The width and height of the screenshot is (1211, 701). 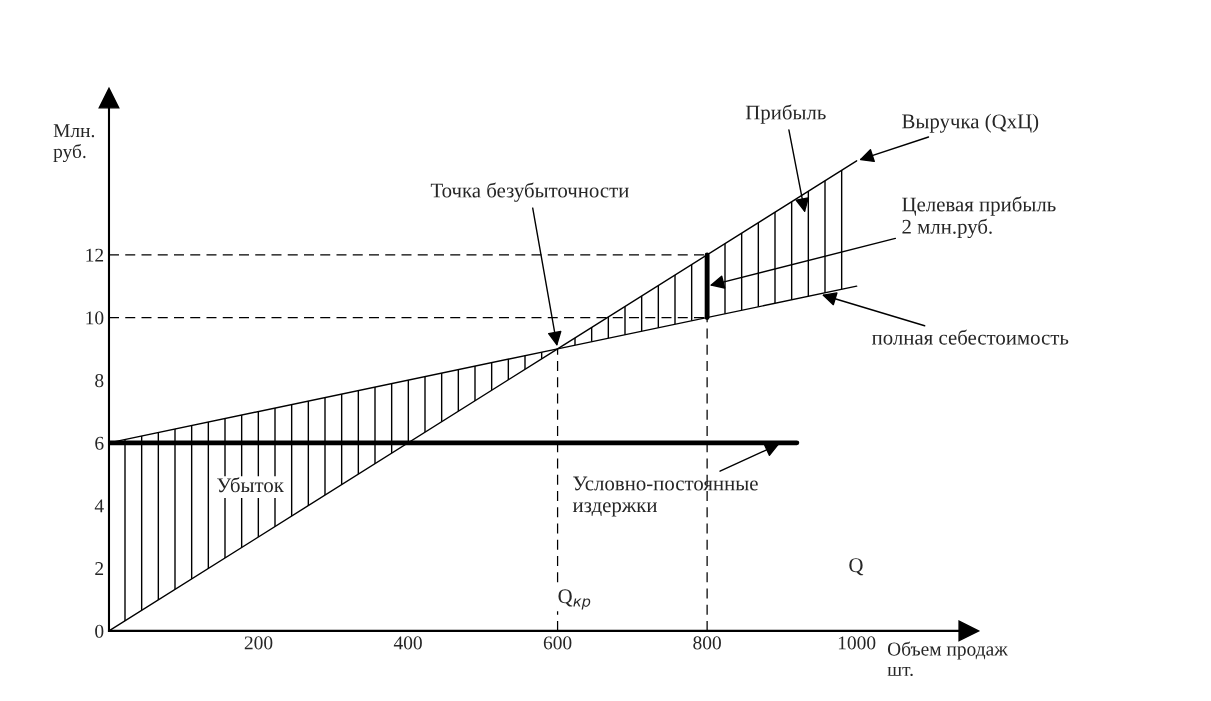 What do you see at coordinates (99, 381) in the screenshot?
I see `y-tick-label: 8` at bounding box center [99, 381].